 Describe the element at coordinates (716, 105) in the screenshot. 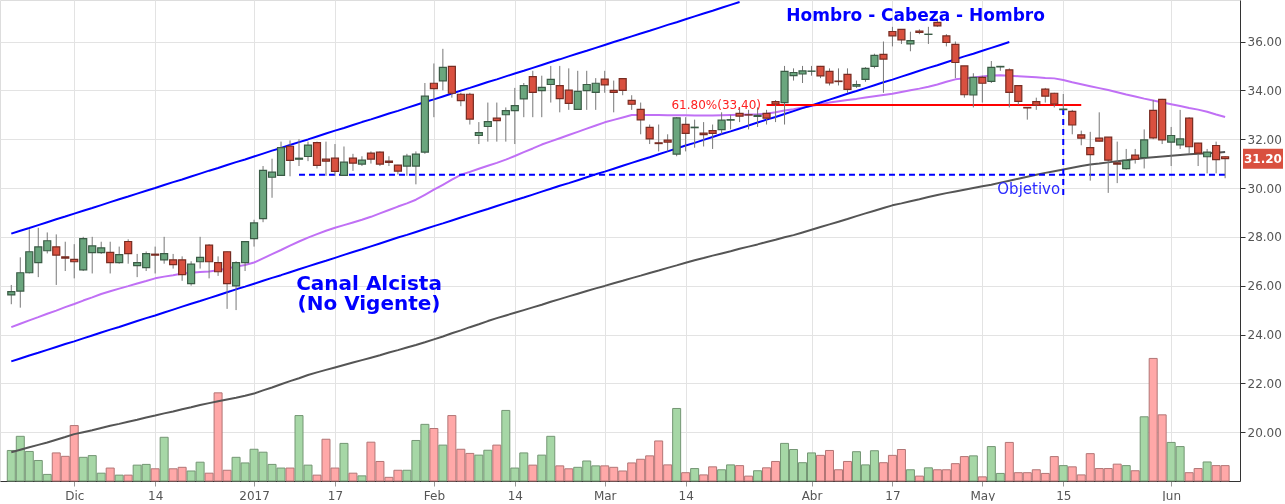

I see `annotation: 61.80%(33,40)` at that location.